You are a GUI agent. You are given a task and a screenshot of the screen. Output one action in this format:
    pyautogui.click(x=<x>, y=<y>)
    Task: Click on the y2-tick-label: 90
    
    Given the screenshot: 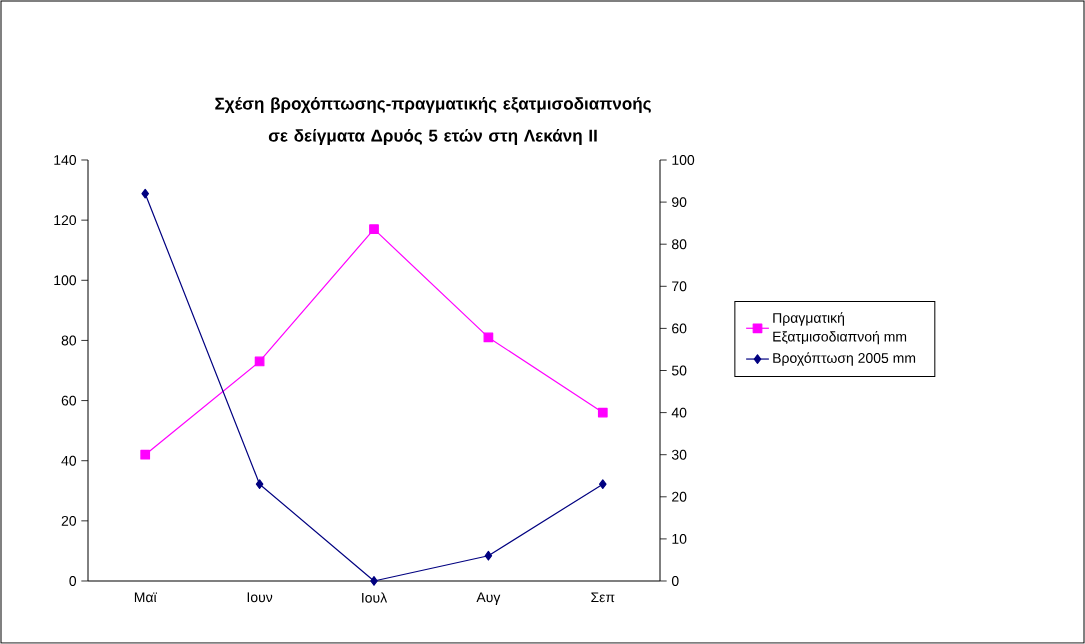 What is the action you would take?
    pyautogui.click(x=679, y=202)
    